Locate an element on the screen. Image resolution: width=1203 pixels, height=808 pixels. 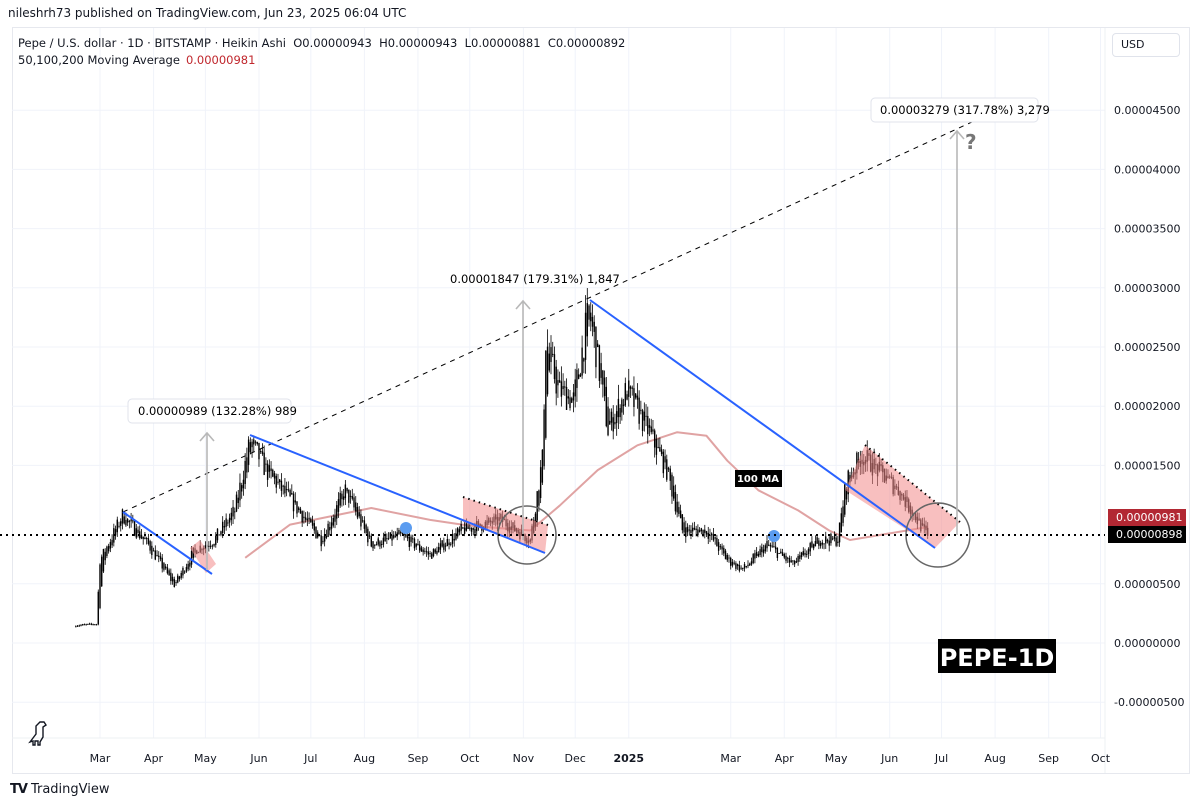
x-tick-label: Dec is located at coordinates (575, 758).